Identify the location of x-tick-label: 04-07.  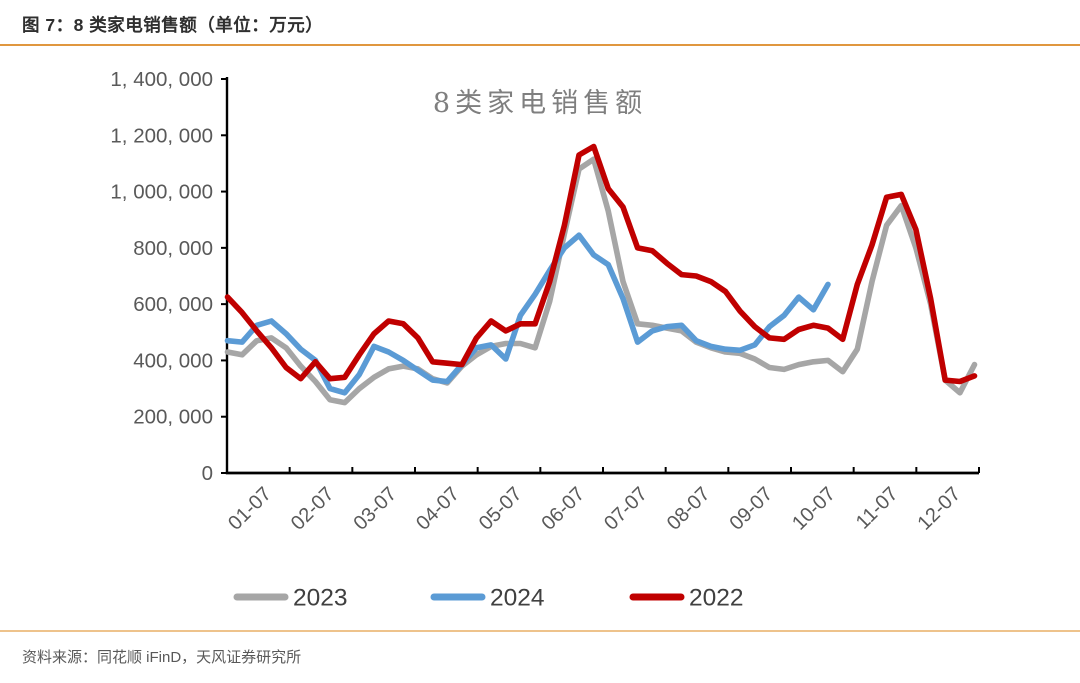
(438, 509).